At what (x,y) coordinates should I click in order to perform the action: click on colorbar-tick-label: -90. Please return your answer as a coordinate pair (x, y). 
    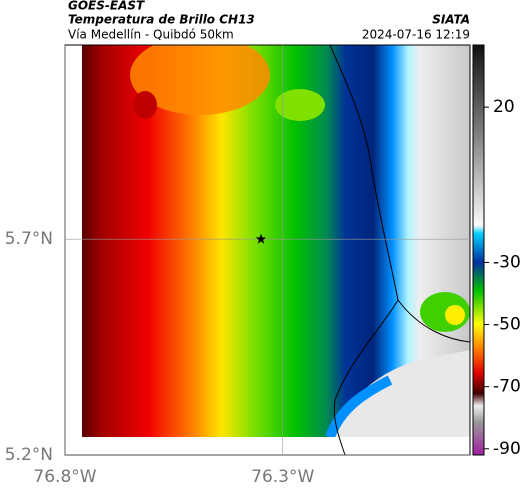
    Looking at the image, I should click on (507, 449).